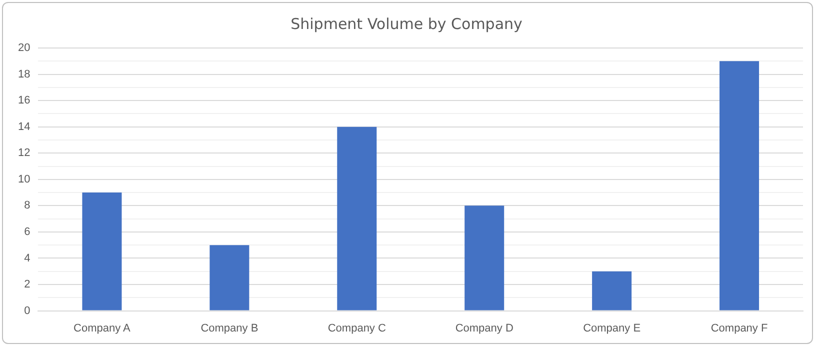 Image resolution: width=817 pixels, height=348 pixels. Describe the element at coordinates (27, 284) in the screenshot. I see `y-tick-label: 2` at that location.